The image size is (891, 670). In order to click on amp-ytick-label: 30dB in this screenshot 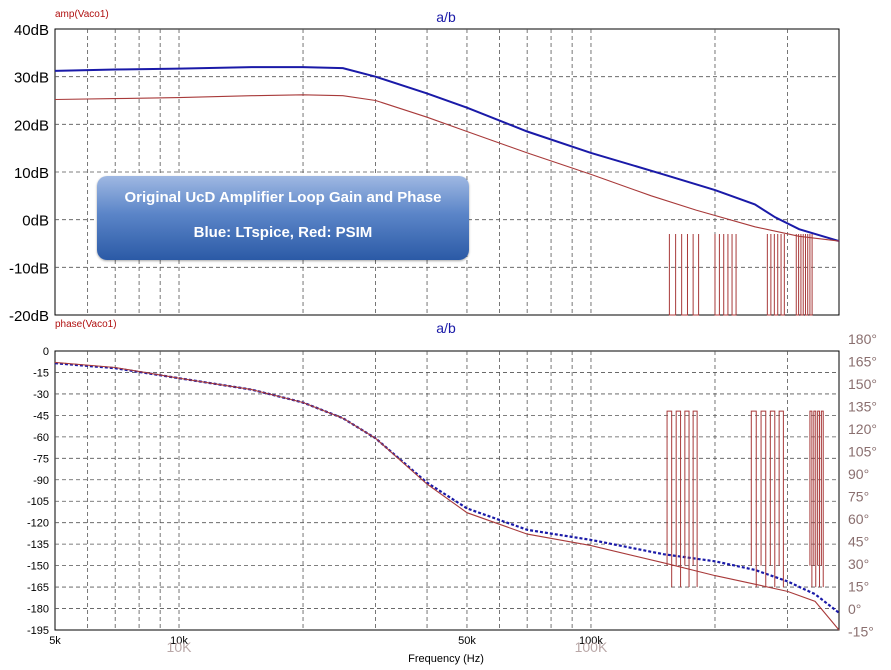, I will do `click(31, 78)`.